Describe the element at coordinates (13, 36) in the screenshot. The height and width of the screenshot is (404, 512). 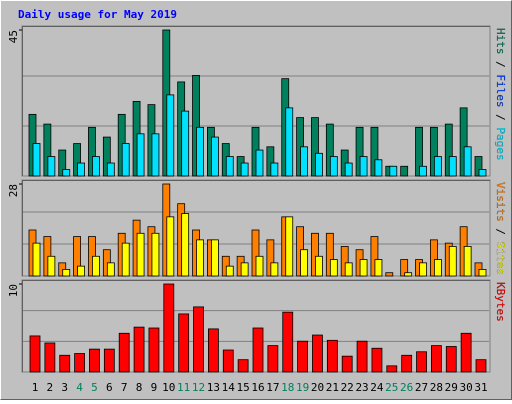
I see `y-tick-label: 45` at that location.